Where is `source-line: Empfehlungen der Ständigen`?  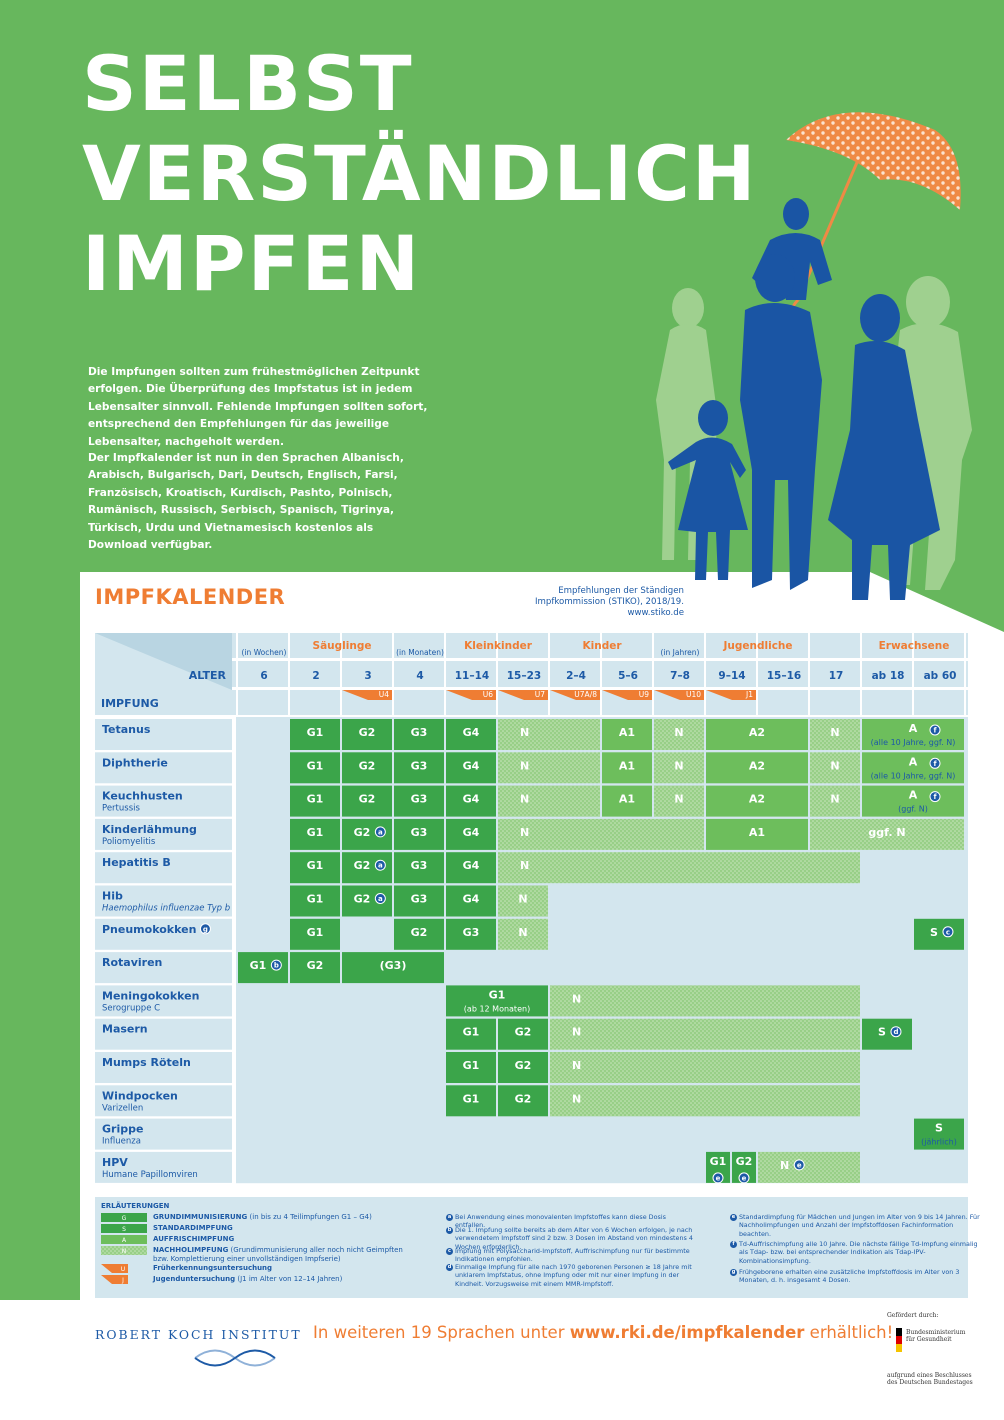
source-line: Empfehlungen der Ständigen is located at coordinates (621, 591).